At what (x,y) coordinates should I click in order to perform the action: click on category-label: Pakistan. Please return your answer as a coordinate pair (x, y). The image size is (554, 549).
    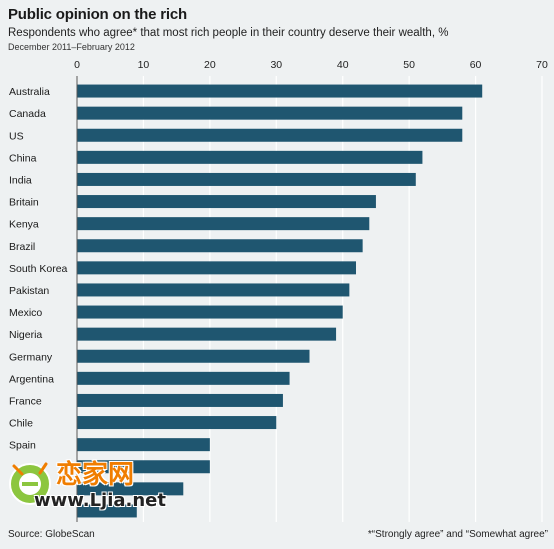
    Looking at the image, I should click on (29, 291).